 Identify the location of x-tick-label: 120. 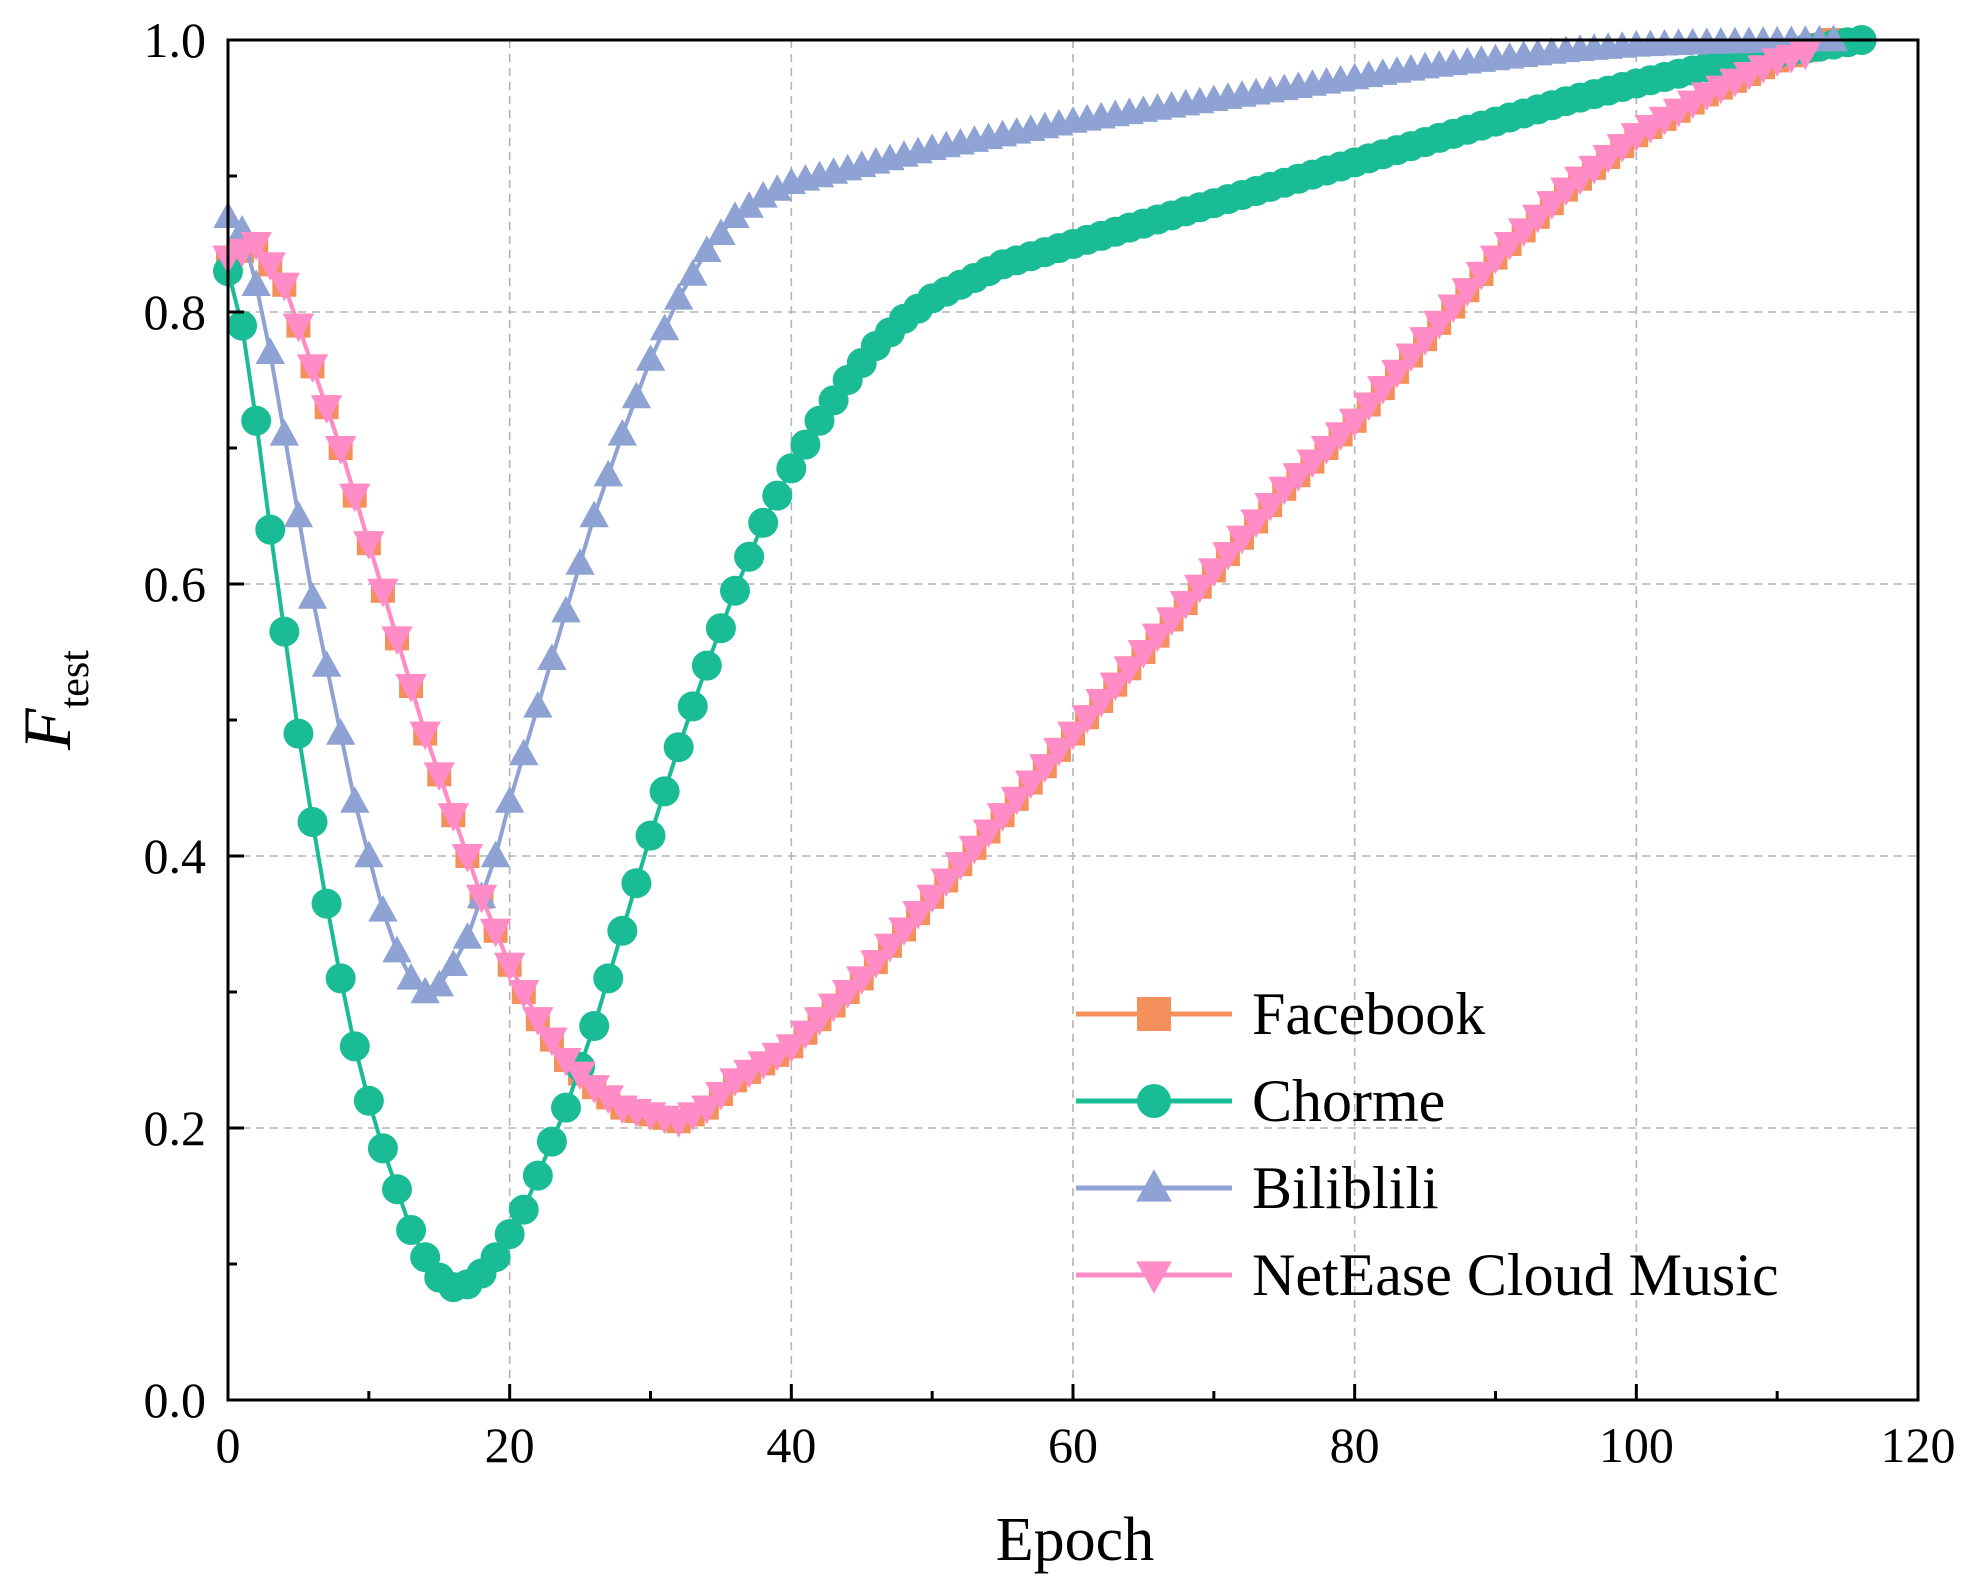
(1918, 1445).